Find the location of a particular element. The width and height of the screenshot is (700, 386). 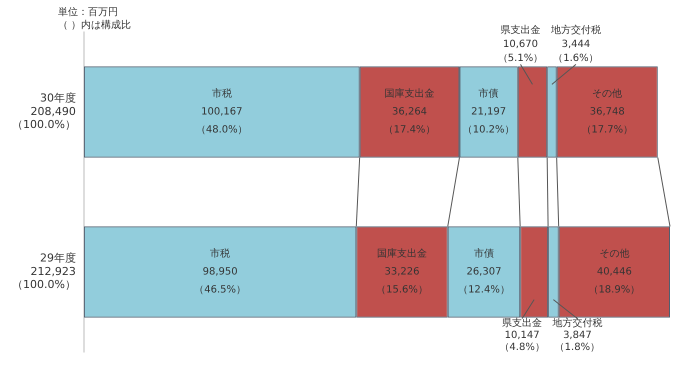

y-tick-label: 30年度 is located at coordinates (58, 98).